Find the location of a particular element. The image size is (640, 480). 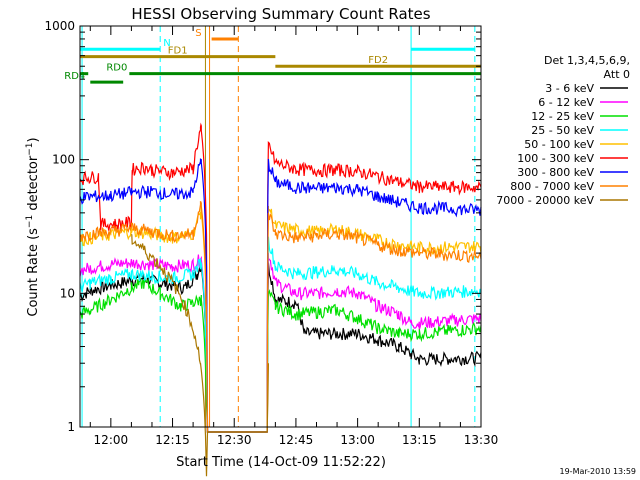

state-bar-label: FD2 is located at coordinates (378, 60).